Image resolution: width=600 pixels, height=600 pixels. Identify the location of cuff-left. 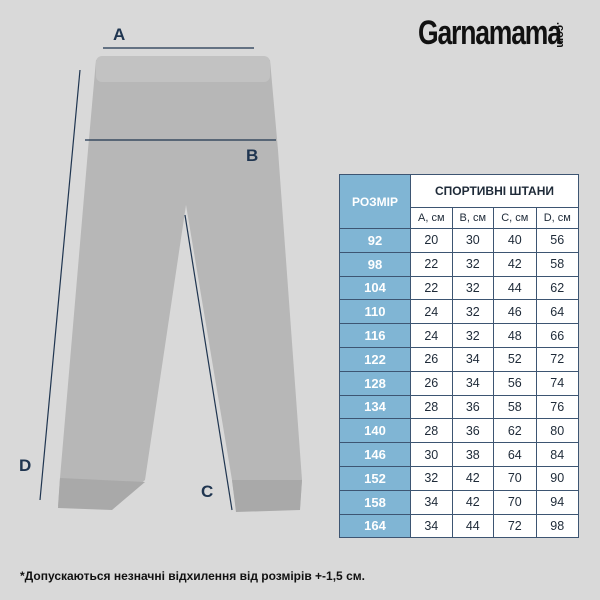
(101, 494).